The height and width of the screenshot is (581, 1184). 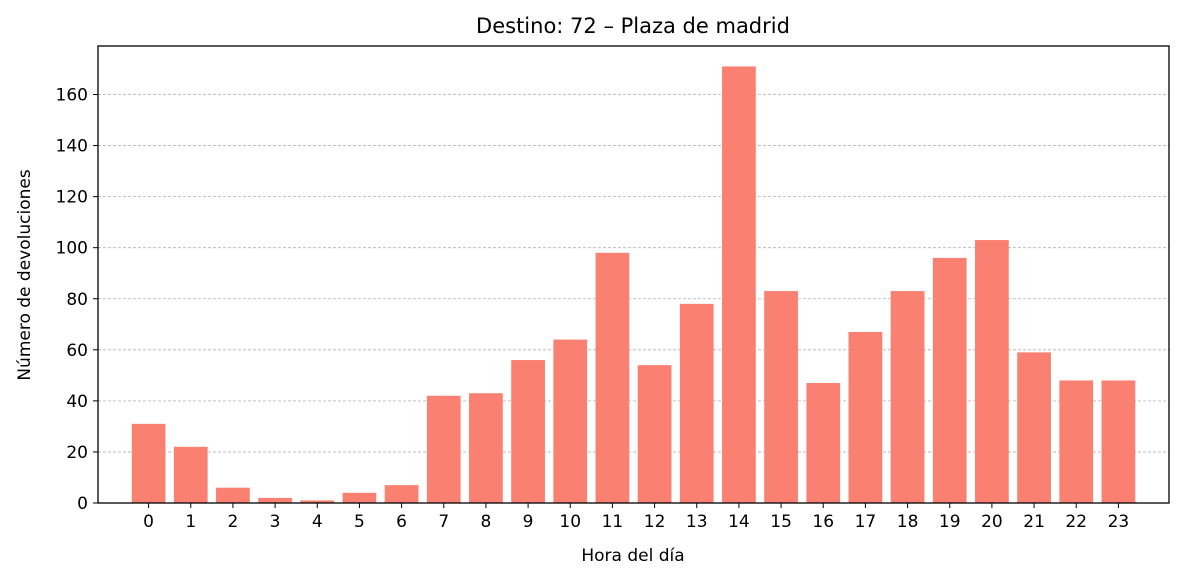 What do you see at coordinates (636, 517) in the screenshot?
I see `x-ticks: 0 1 2 3 4 5 6 7 8 9 10 11 12 13 14 15 16 17 18 19 20 21 22 23` at bounding box center [636, 517].